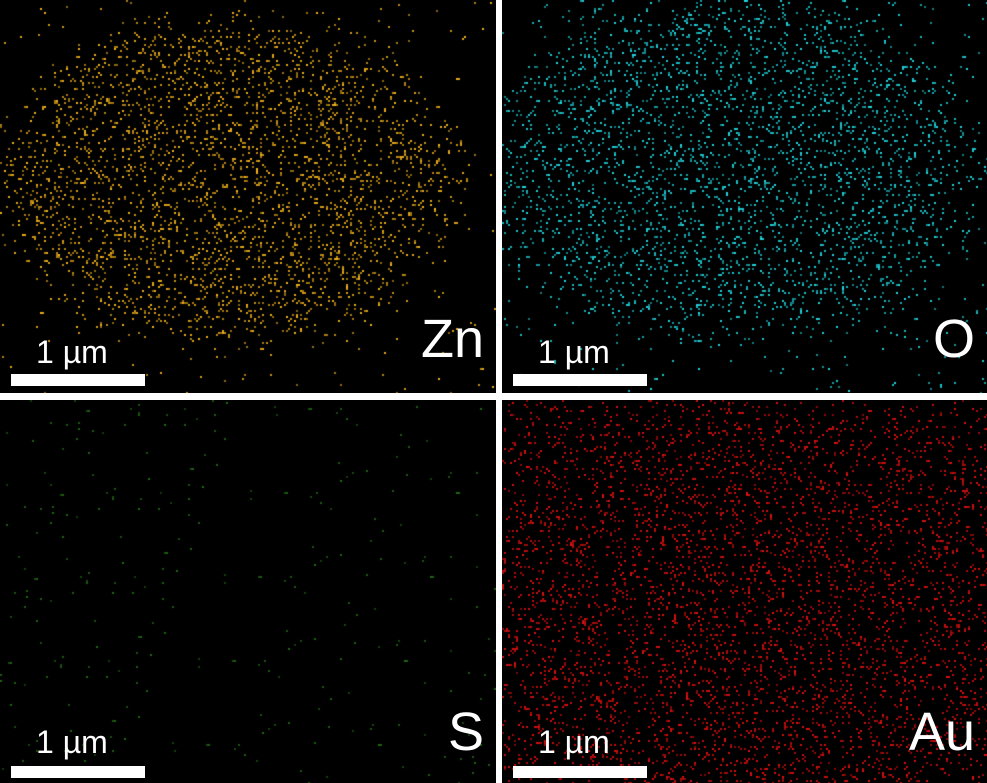  I want to click on element-label-zn: Zn, so click(452, 339).